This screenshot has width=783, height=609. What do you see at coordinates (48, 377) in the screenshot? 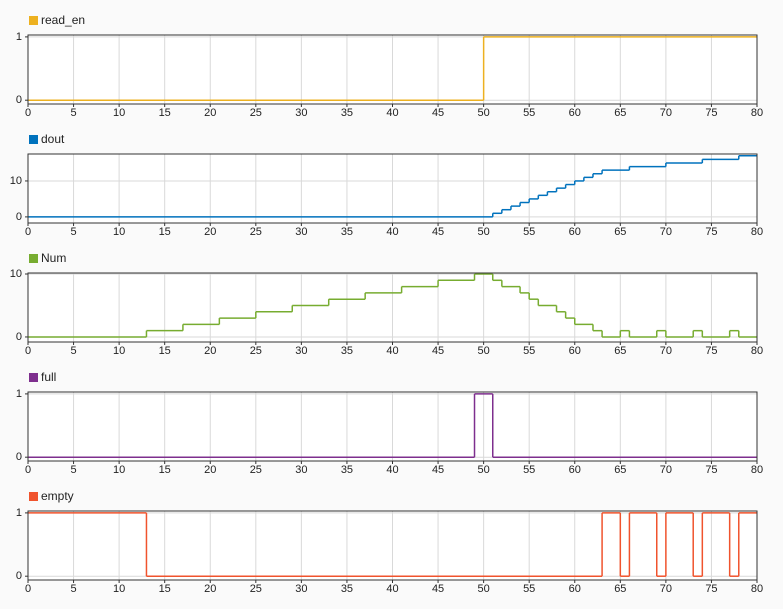
I see `legend-label: full` at bounding box center [48, 377].